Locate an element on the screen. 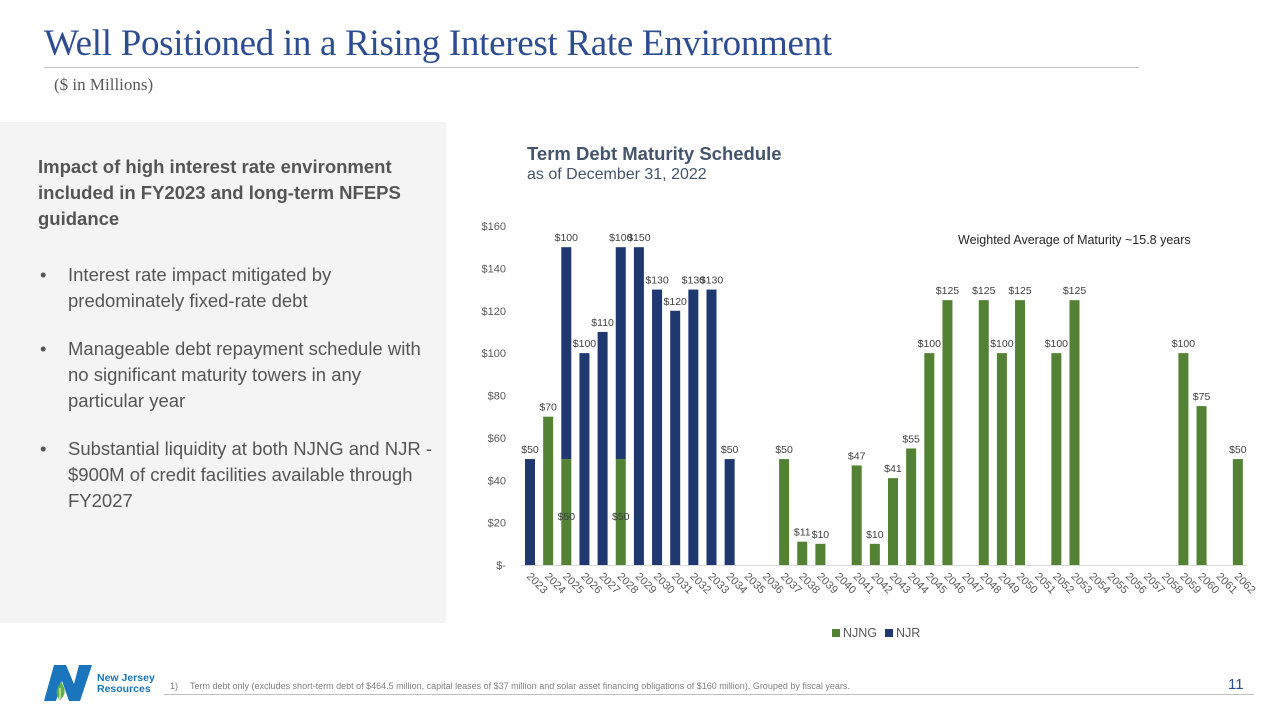 The height and width of the screenshot is (720, 1280). data-label-njng: $75 is located at coordinates (1202, 397).